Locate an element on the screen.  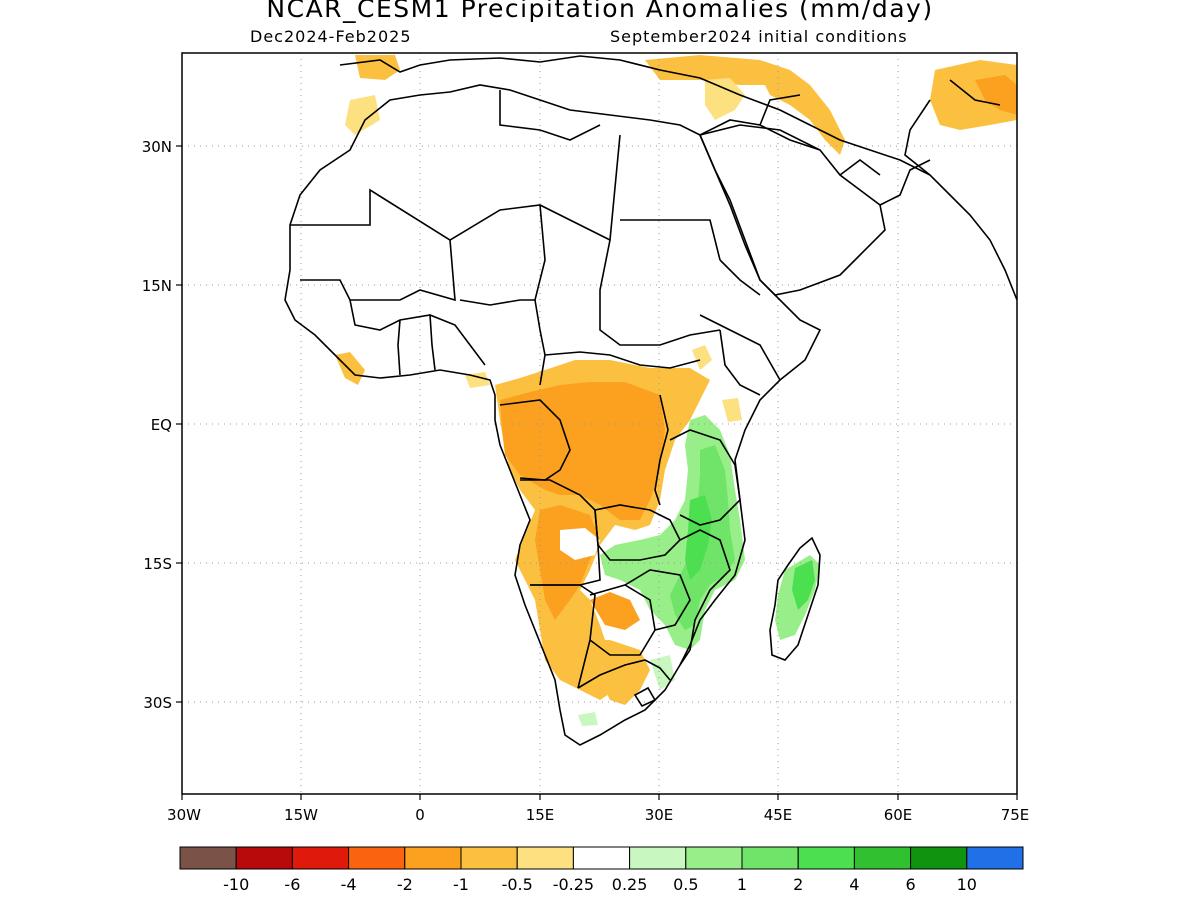
dry-anomaly-mediterranean is located at coordinates (717, 70).